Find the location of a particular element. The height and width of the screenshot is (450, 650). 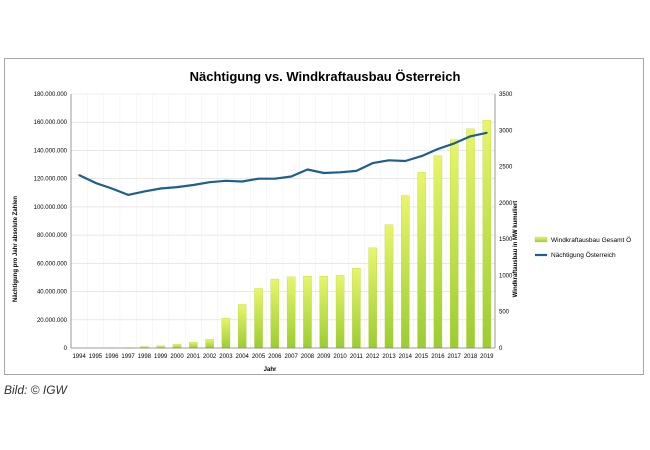

x-tick-label: 1994 is located at coordinates (79, 357).